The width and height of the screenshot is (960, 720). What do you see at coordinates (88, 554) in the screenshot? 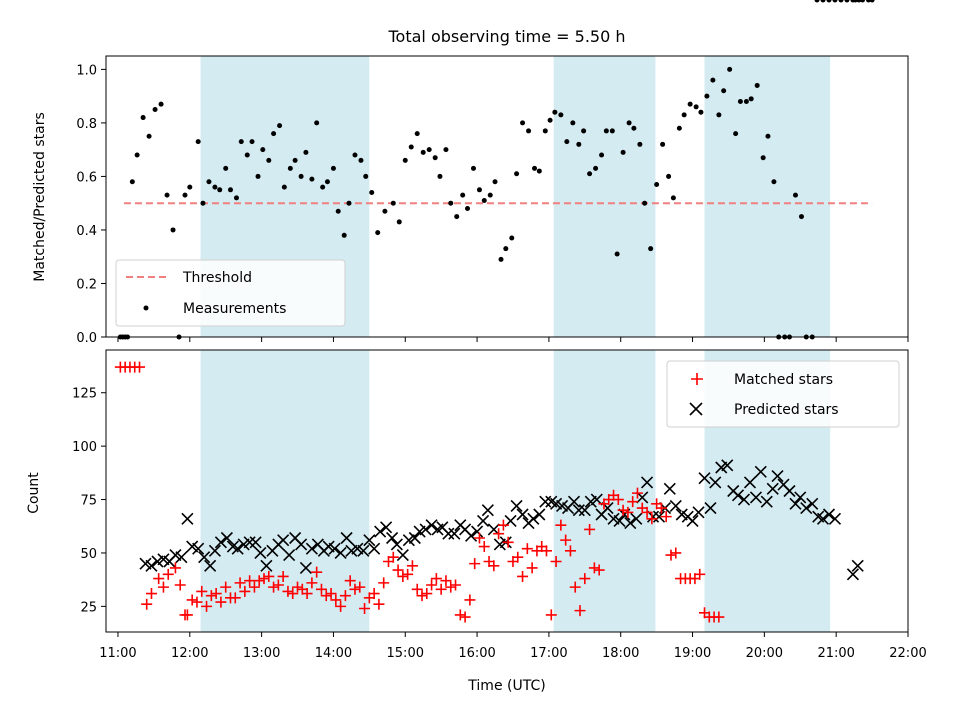
I see `y-tick-label: 50` at bounding box center [88, 554].